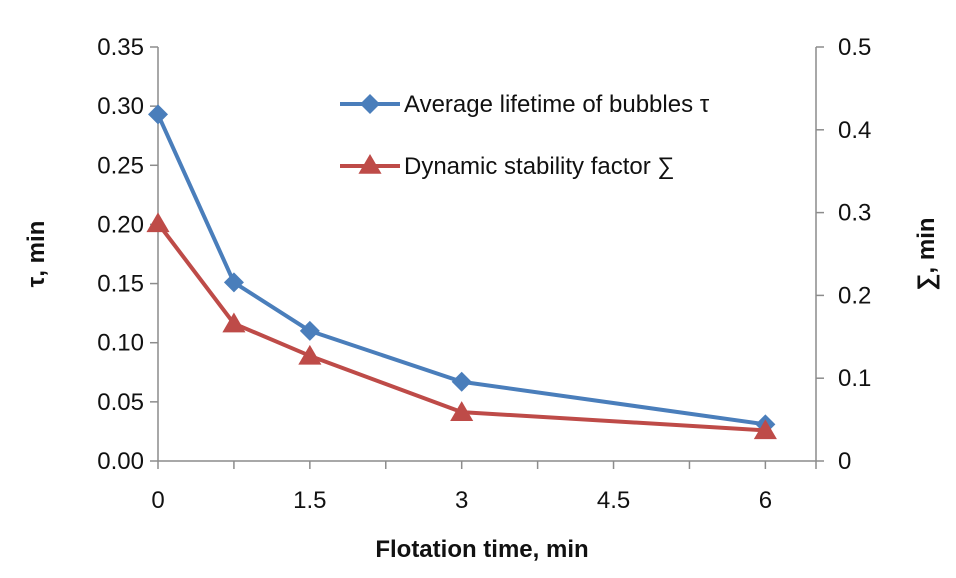  I want to click on y-left-tick-label: 0.30, so click(120, 106).